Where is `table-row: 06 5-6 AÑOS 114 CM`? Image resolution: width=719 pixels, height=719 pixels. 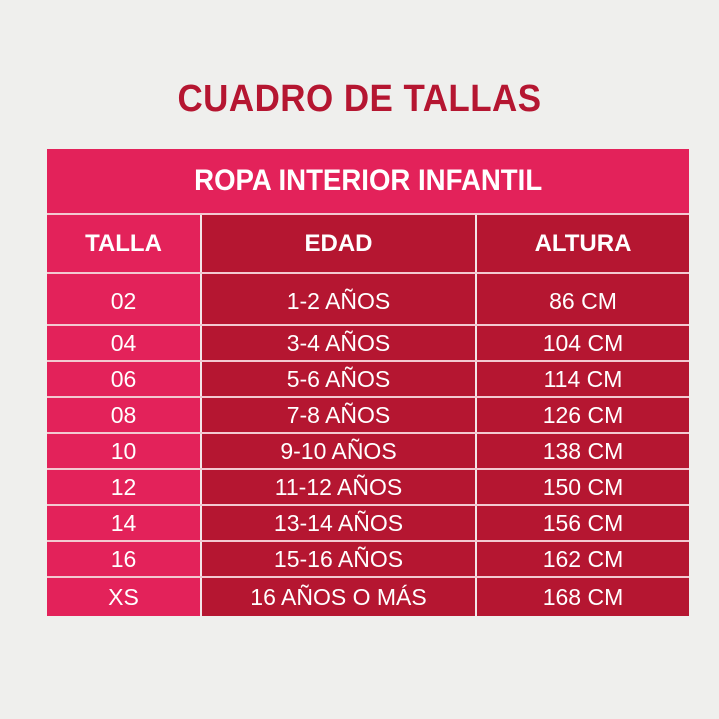
table-row: 06 5-6 AÑOS 114 CM is located at coordinates (368, 379).